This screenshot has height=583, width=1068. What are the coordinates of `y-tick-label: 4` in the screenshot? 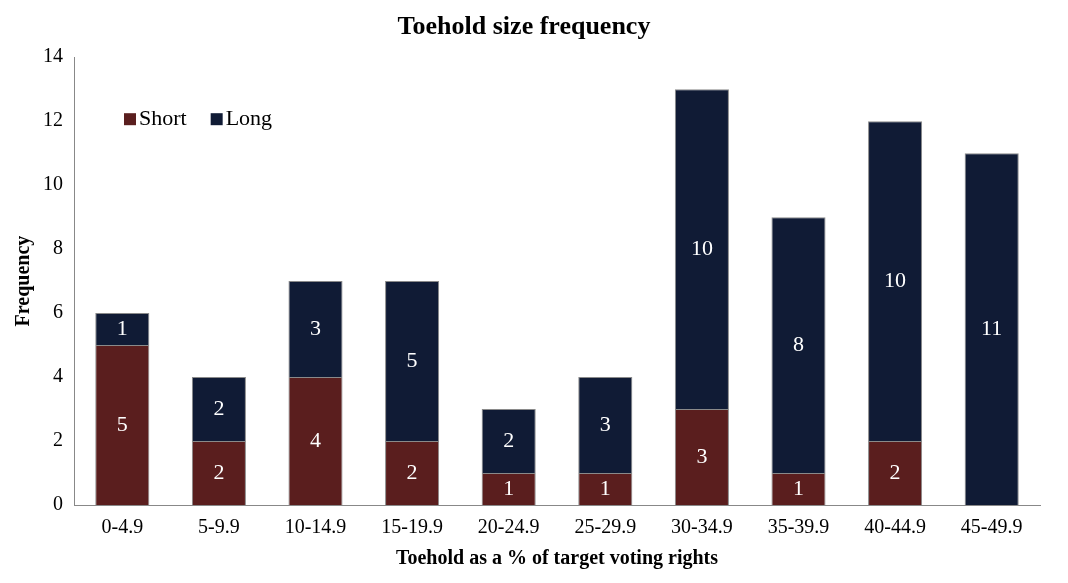 It's located at (58, 375).